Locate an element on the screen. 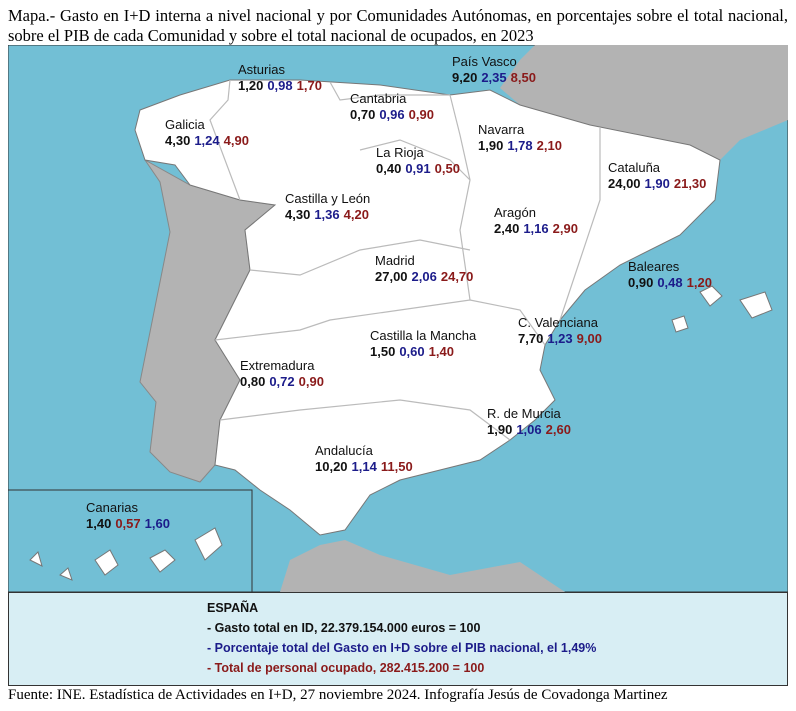 This screenshot has width=796, height=711. region-name: Aragón is located at coordinates (515, 212).